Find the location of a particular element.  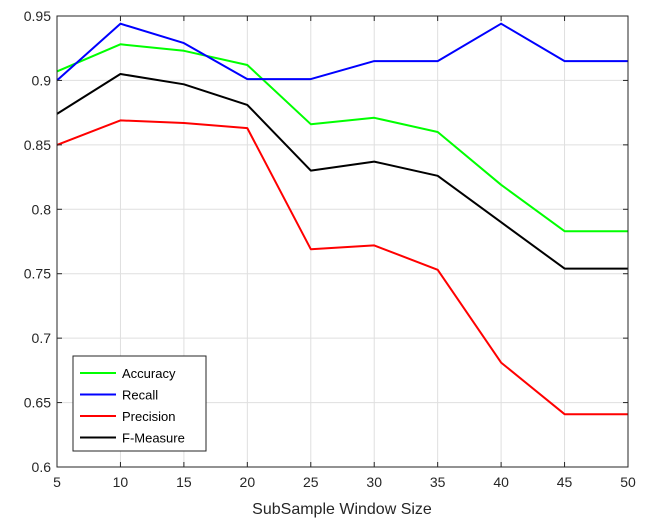

x-tick-label: 35 is located at coordinates (438, 482).